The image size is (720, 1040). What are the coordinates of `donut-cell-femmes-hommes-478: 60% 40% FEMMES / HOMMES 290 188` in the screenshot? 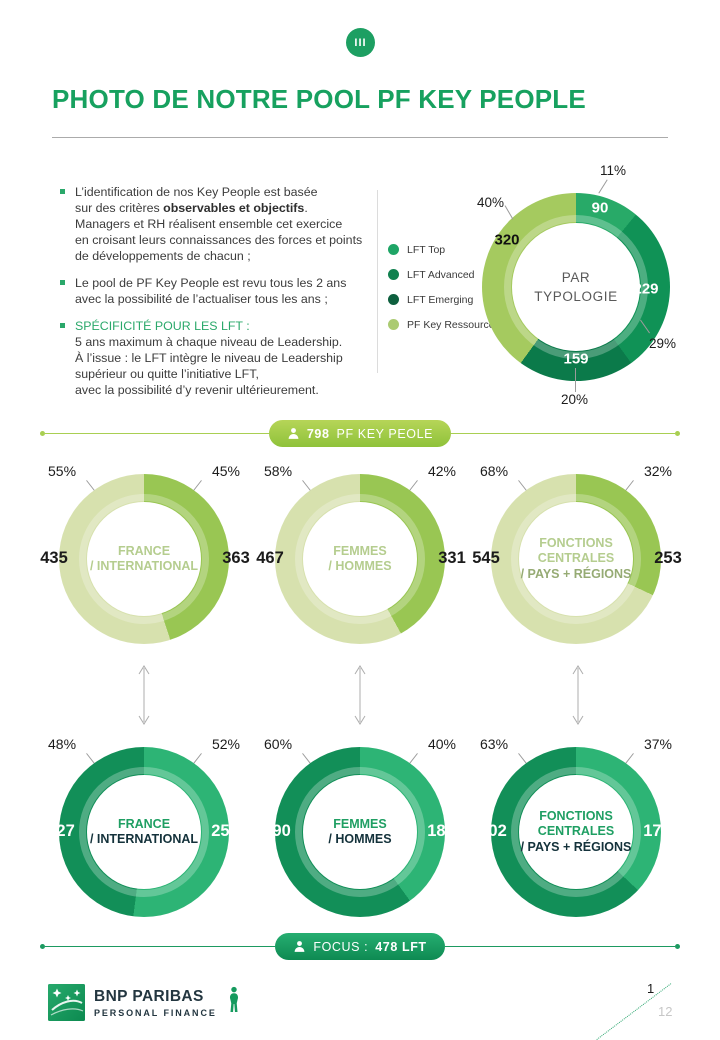 It's located at (360, 836).